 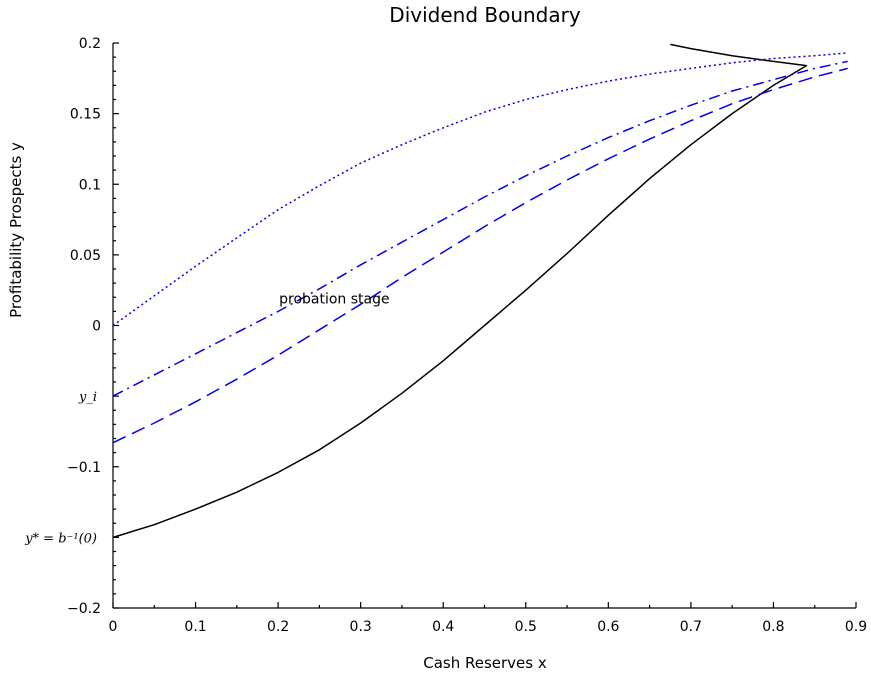 I want to click on annotation-probation-stage: probation stage, so click(x=334, y=300).